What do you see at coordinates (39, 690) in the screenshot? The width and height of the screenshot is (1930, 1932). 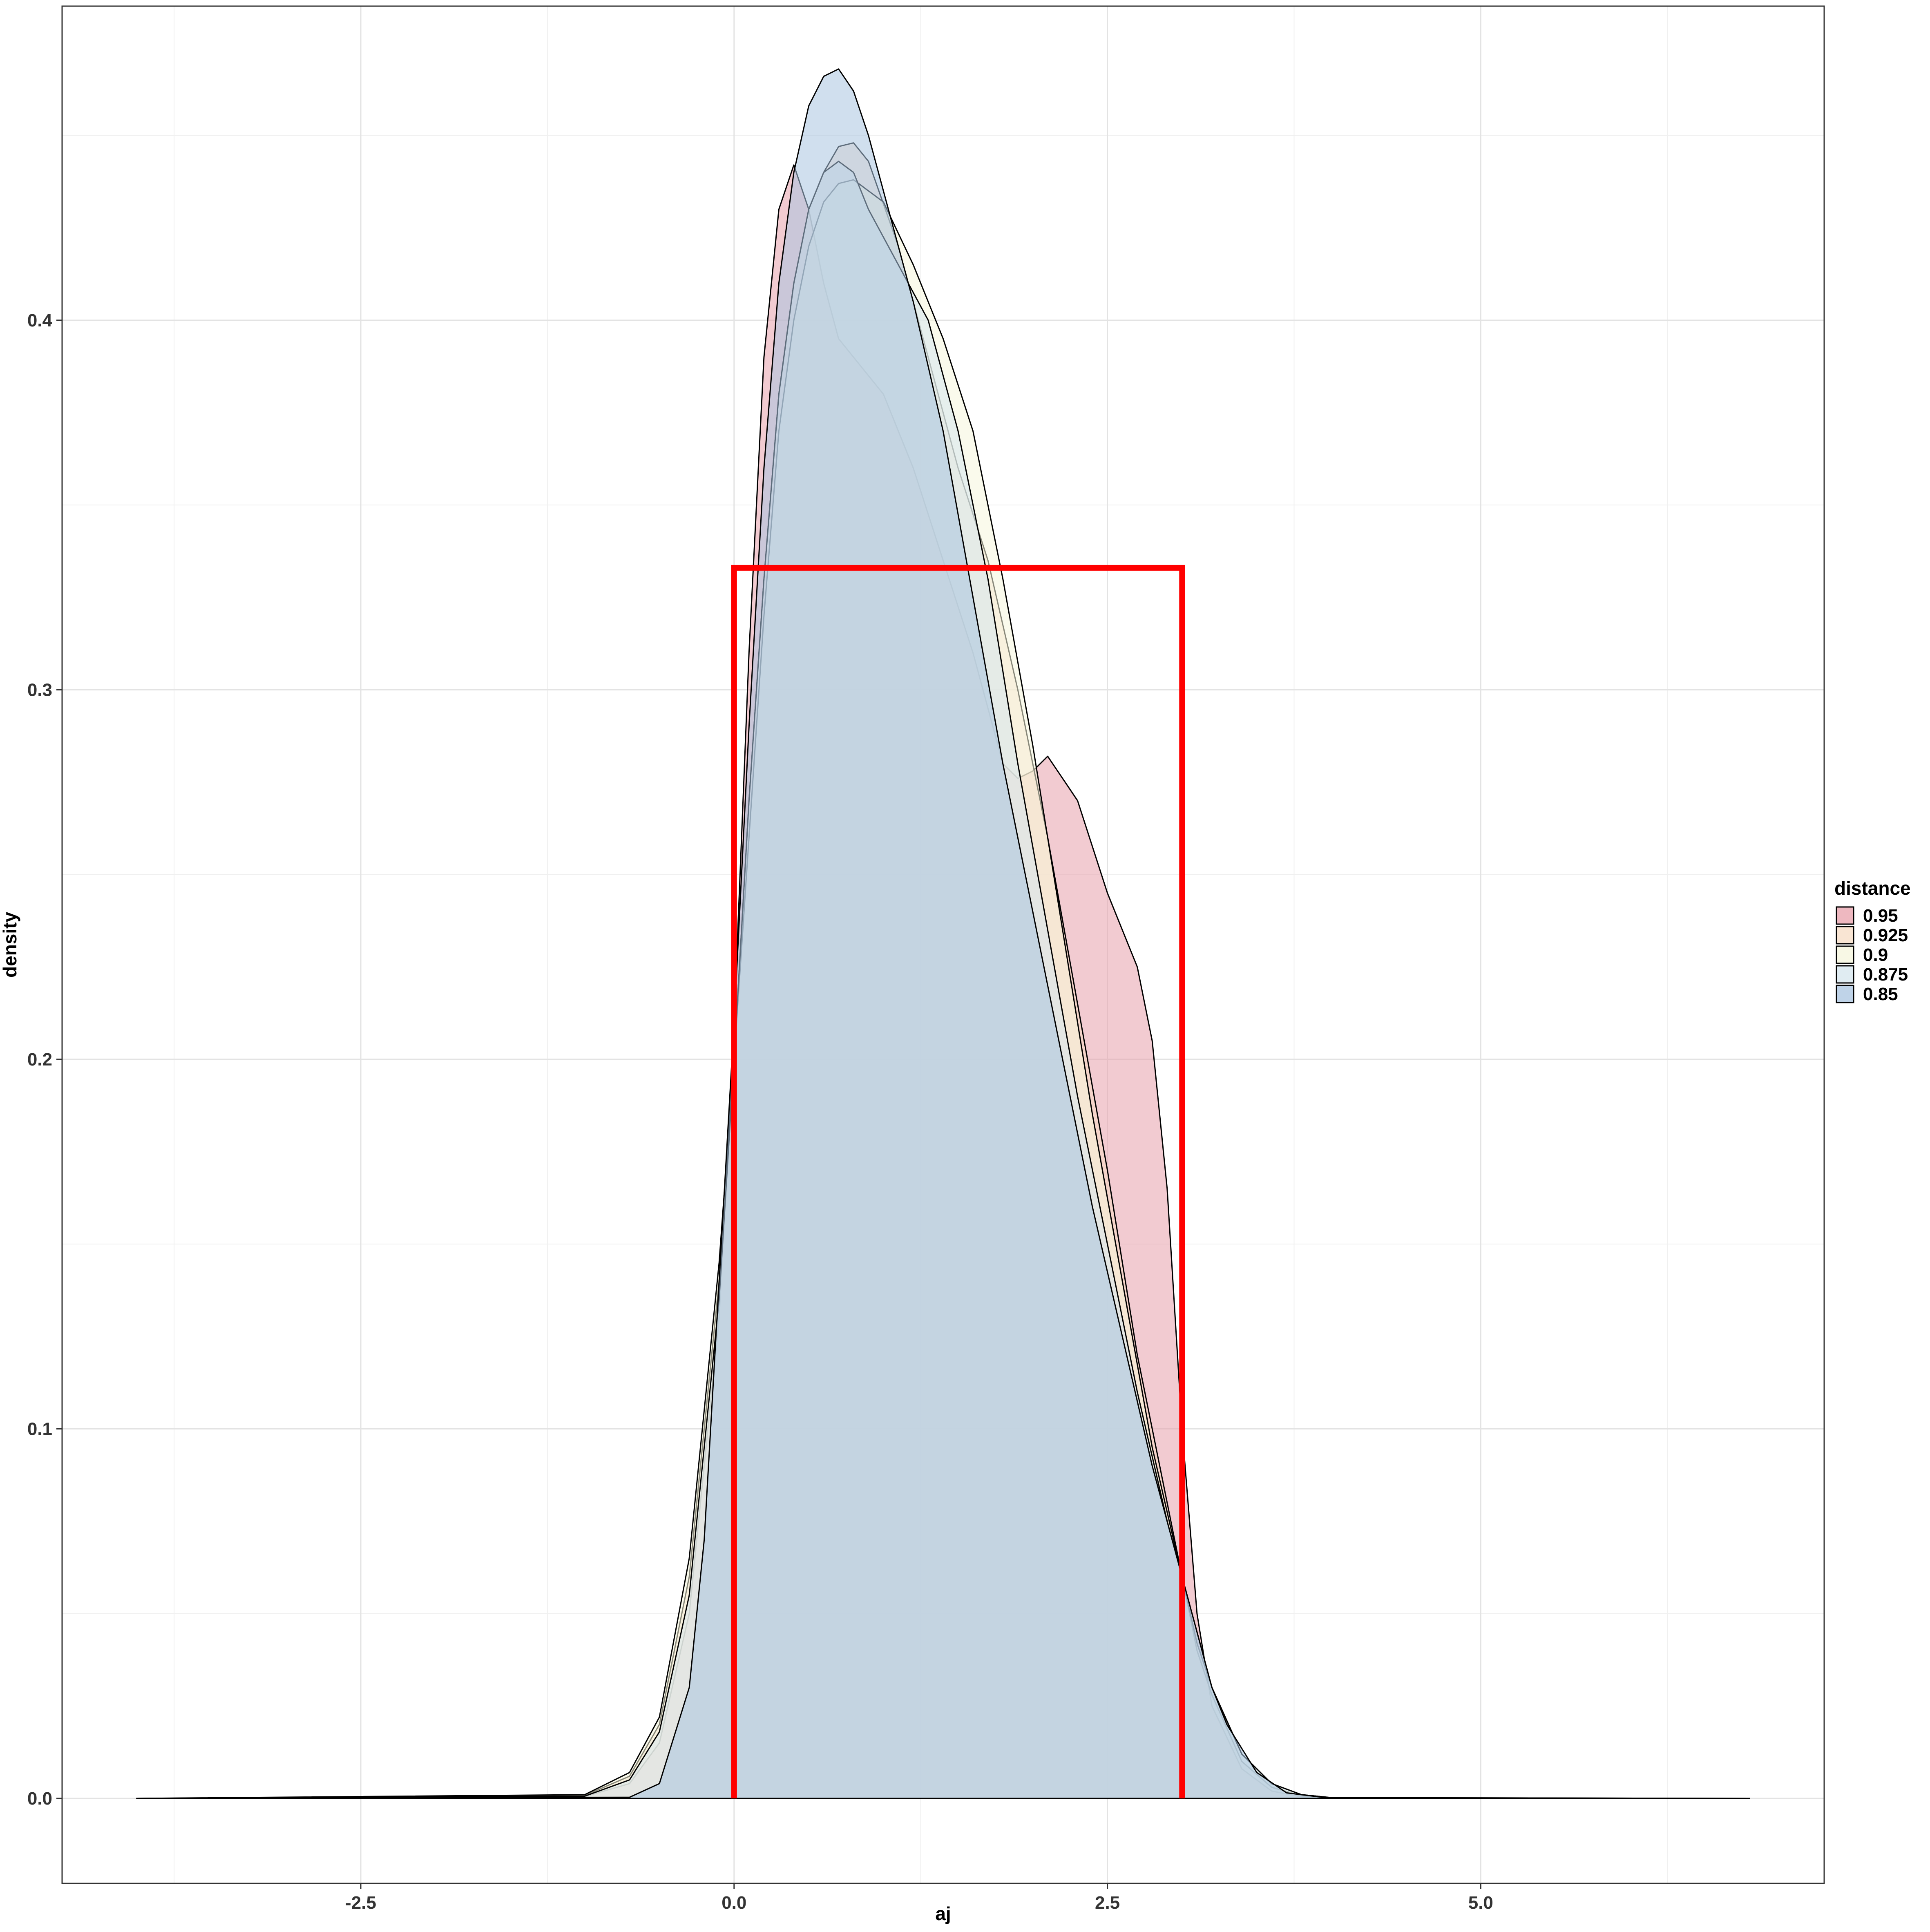 I see `y-tick-label: 0.3` at bounding box center [39, 690].